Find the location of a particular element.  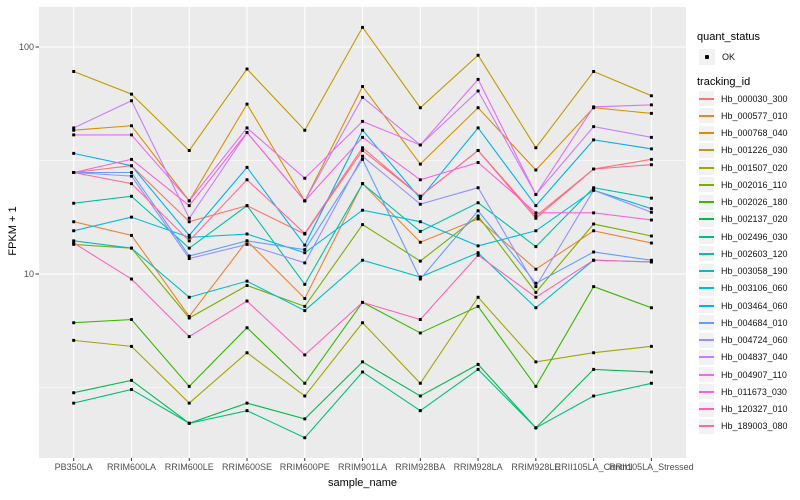

legend-item-Hb_002016_110: Hb_002016_110 is located at coordinates (743, 184).